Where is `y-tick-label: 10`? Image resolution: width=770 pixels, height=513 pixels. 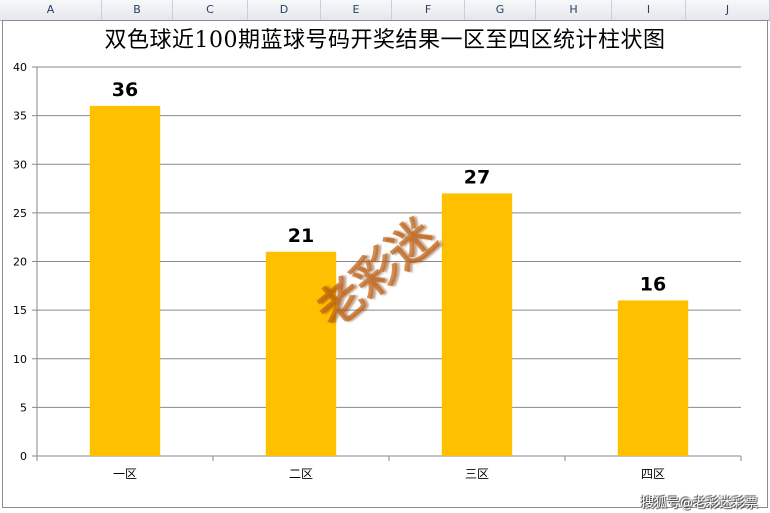
y-tick-label: 10 is located at coordinates (20, 359).